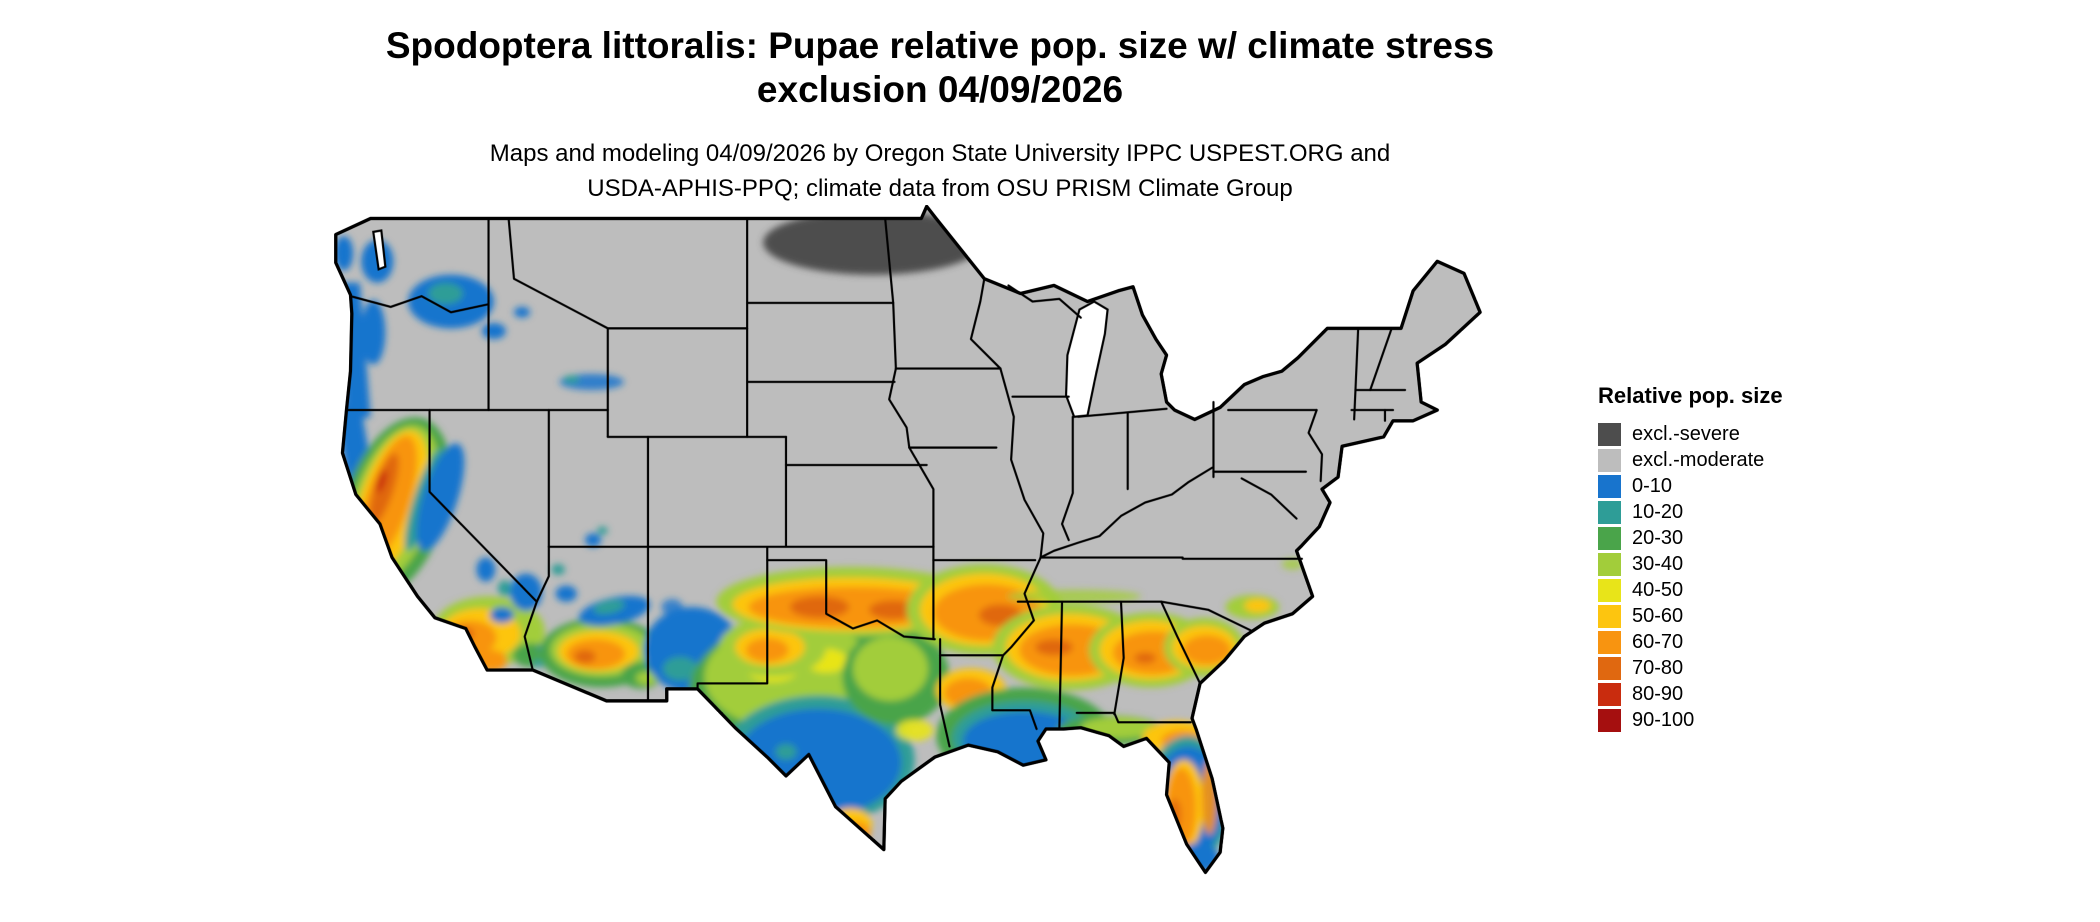 Image resolution: width=2100 pixels, height=922 pixels. Describe the element at coordinates (1738, 720) in the screenshot. I see `legend-item: 90-100` at that location.